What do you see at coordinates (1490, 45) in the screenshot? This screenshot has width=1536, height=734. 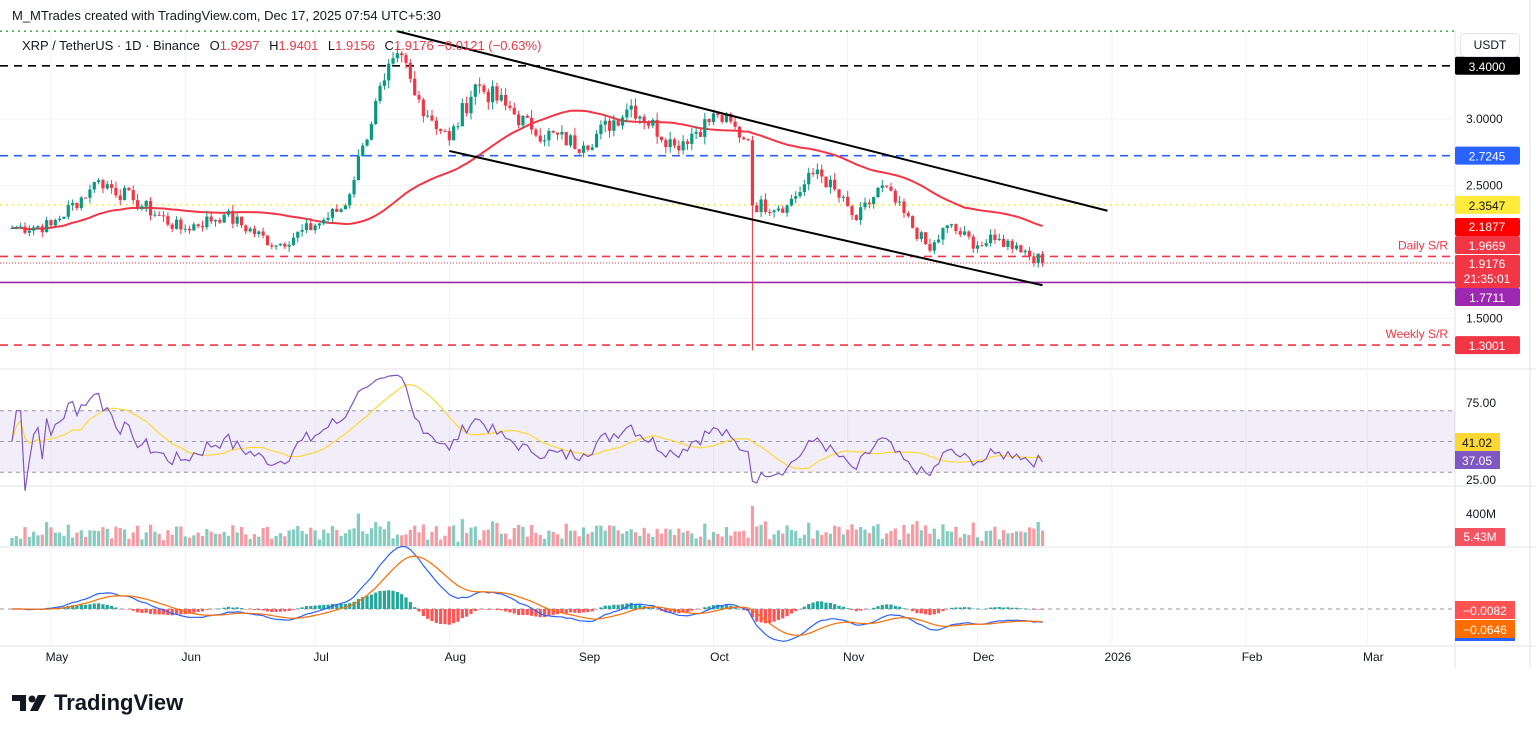 I see `currency-button: USDT` at bounding box center [1490, 45].